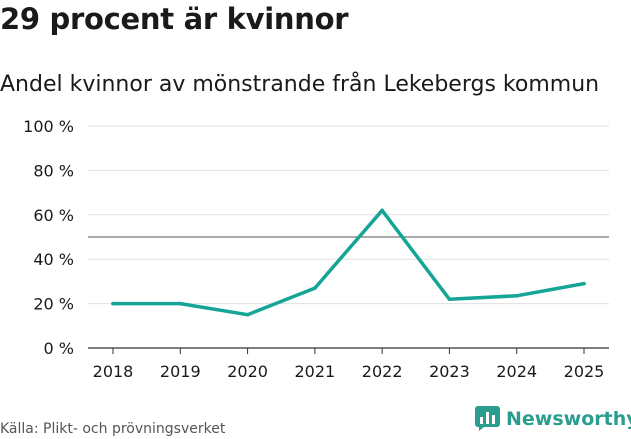 Image resolution: width=631 pixels, height=439 pixels. What do you see at coordinates (53, 259) in the screenshot?
I see `y-tick-label: 40 %` at bounding box center [53, 259].